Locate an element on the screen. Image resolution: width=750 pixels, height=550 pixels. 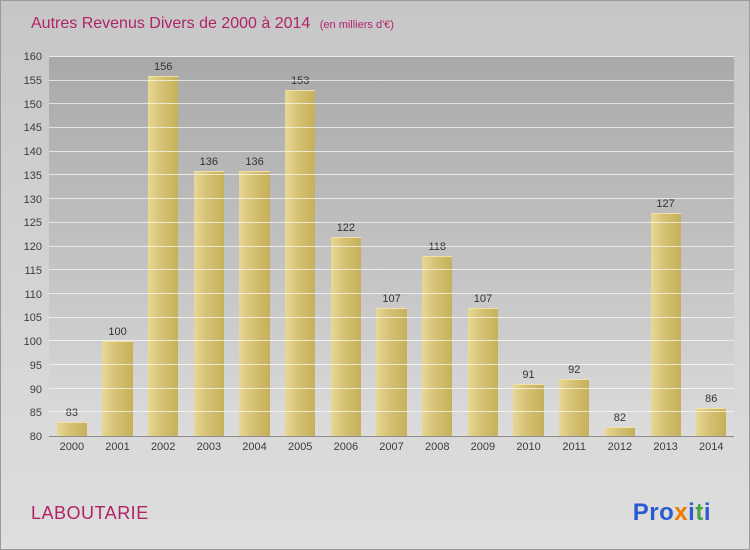
bar-value-label: 100 is located at coordinates (117, 332).